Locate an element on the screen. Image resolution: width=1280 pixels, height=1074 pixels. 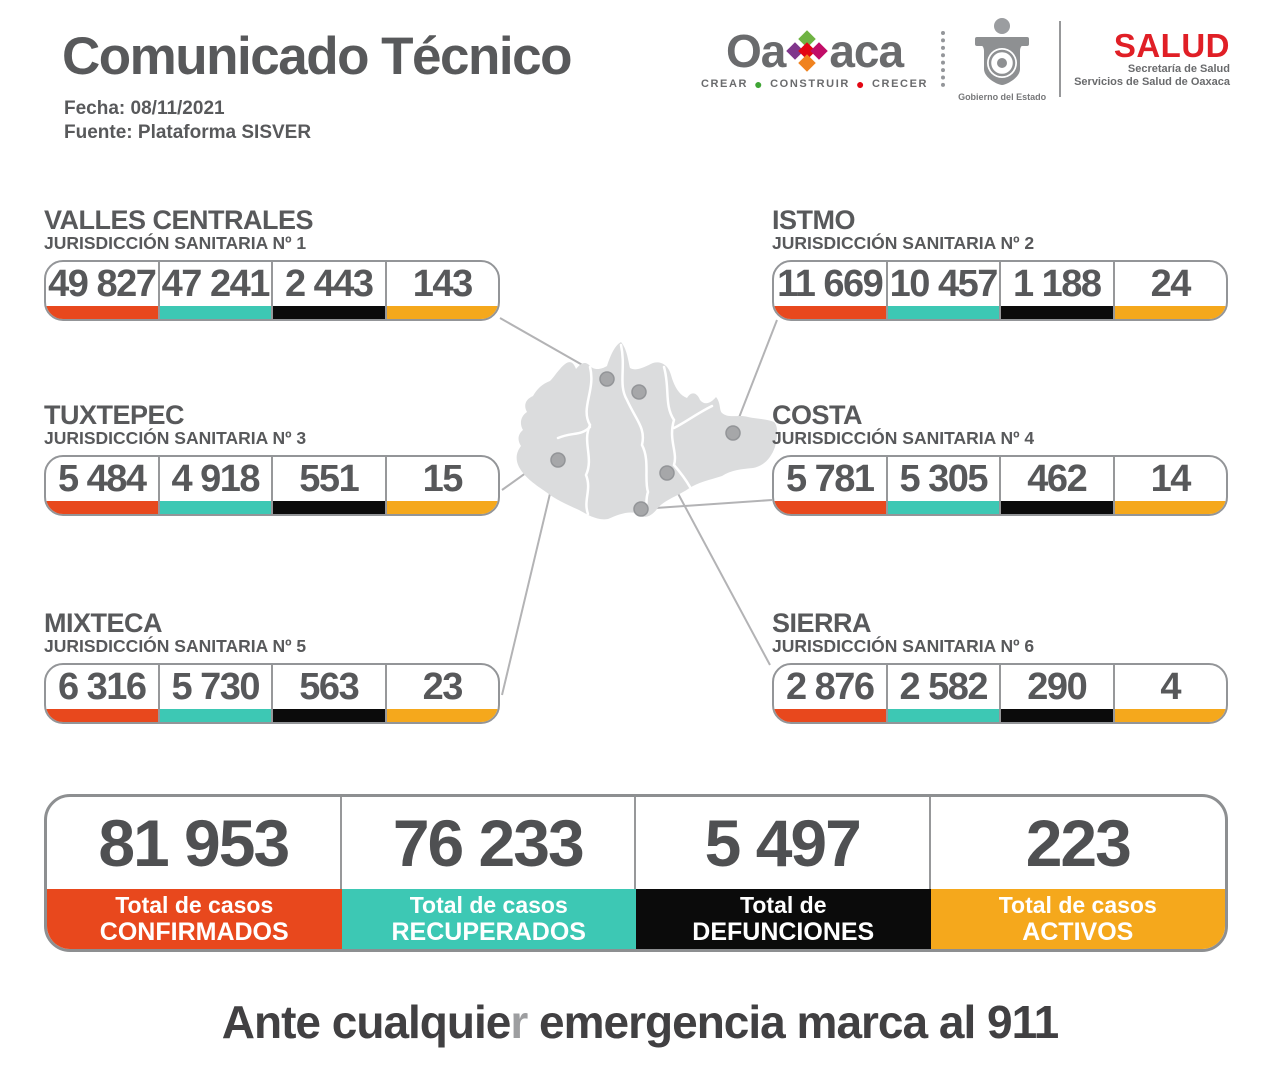
region-name: SIERRA is located at coordinates (822, 623).